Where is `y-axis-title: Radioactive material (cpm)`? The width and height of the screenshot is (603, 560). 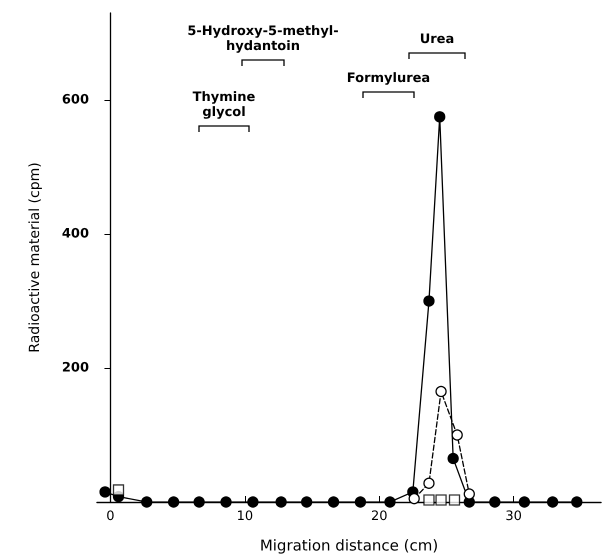 y-axis-title: Radioactive material (cpm) is located at coordinates (35, 257).